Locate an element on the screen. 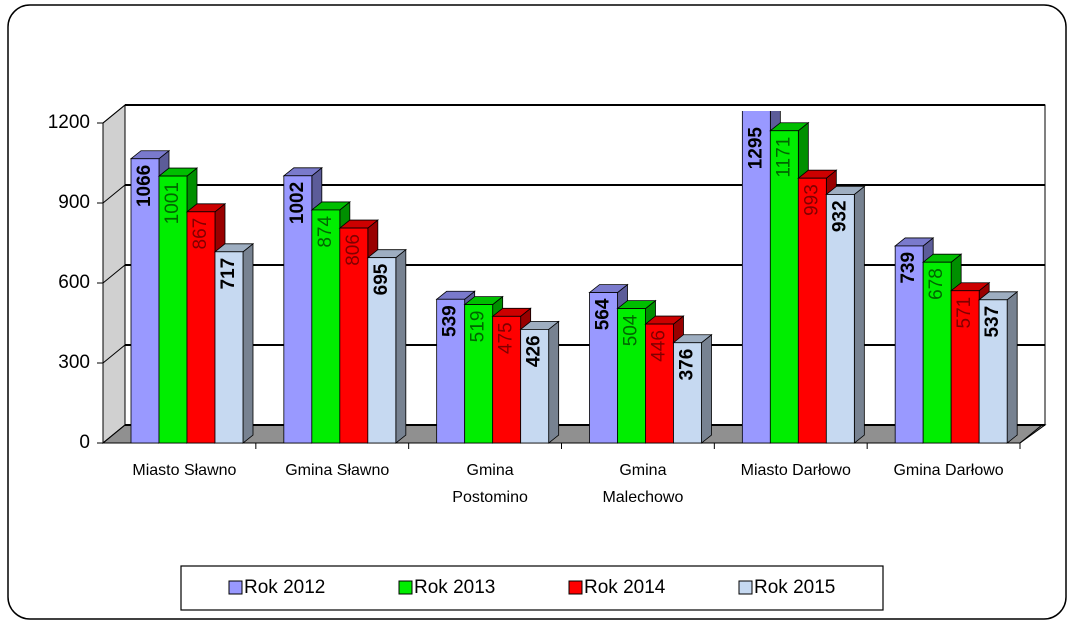  legend-label: Rok 2015 is located at coordinates (794, 587).